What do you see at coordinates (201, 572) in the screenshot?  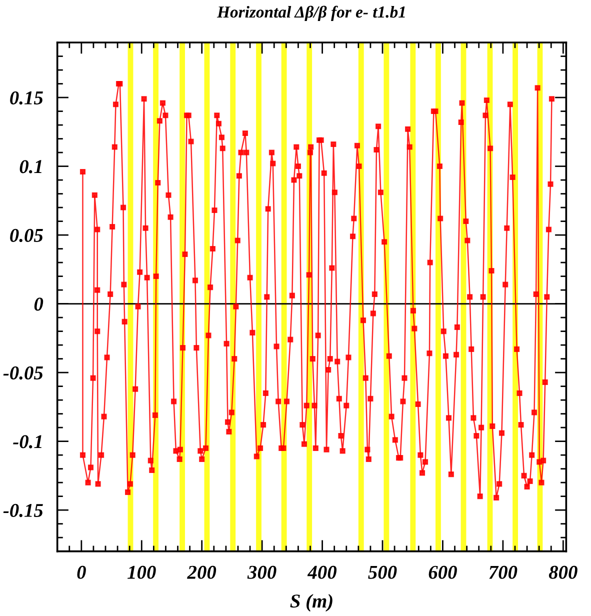 I see `x-tick-label: 200` at bounding box center [201, 572].